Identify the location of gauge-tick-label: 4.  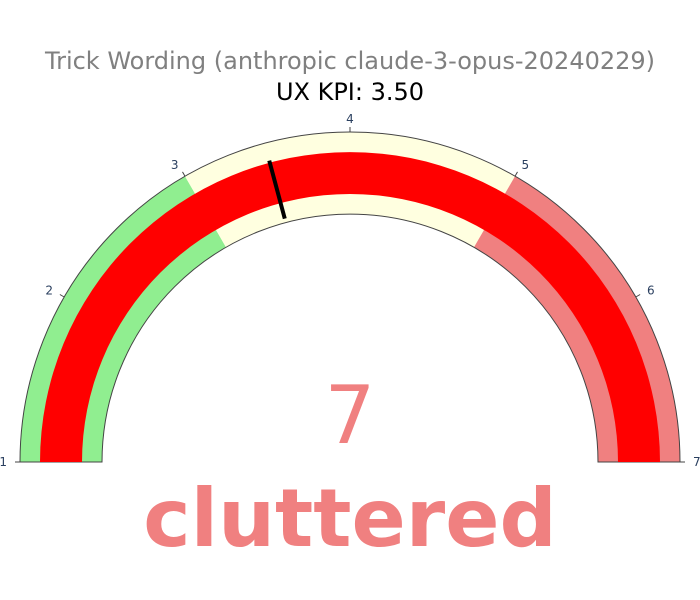
(350, 119).